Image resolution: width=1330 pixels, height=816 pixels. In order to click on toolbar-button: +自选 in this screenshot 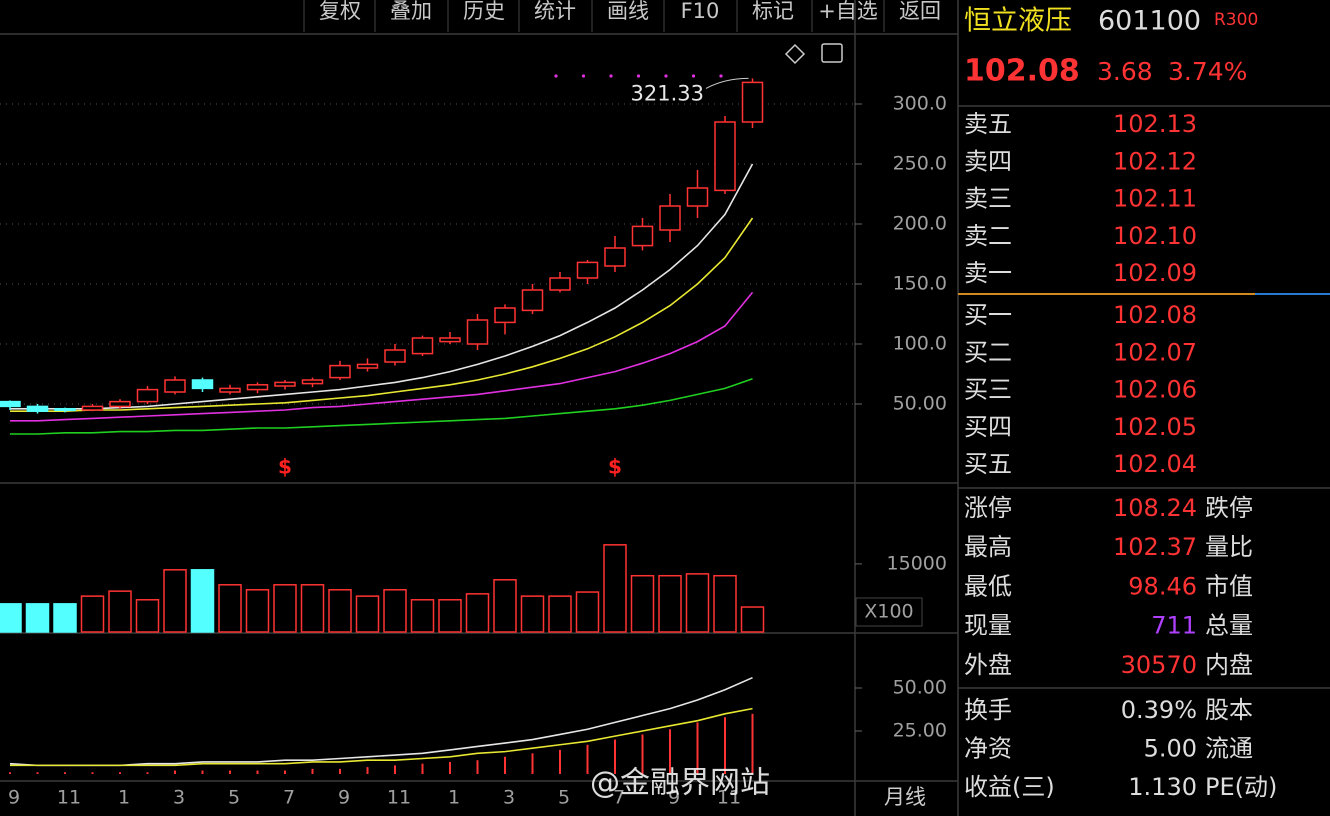, I will do `click(848, 11)`.